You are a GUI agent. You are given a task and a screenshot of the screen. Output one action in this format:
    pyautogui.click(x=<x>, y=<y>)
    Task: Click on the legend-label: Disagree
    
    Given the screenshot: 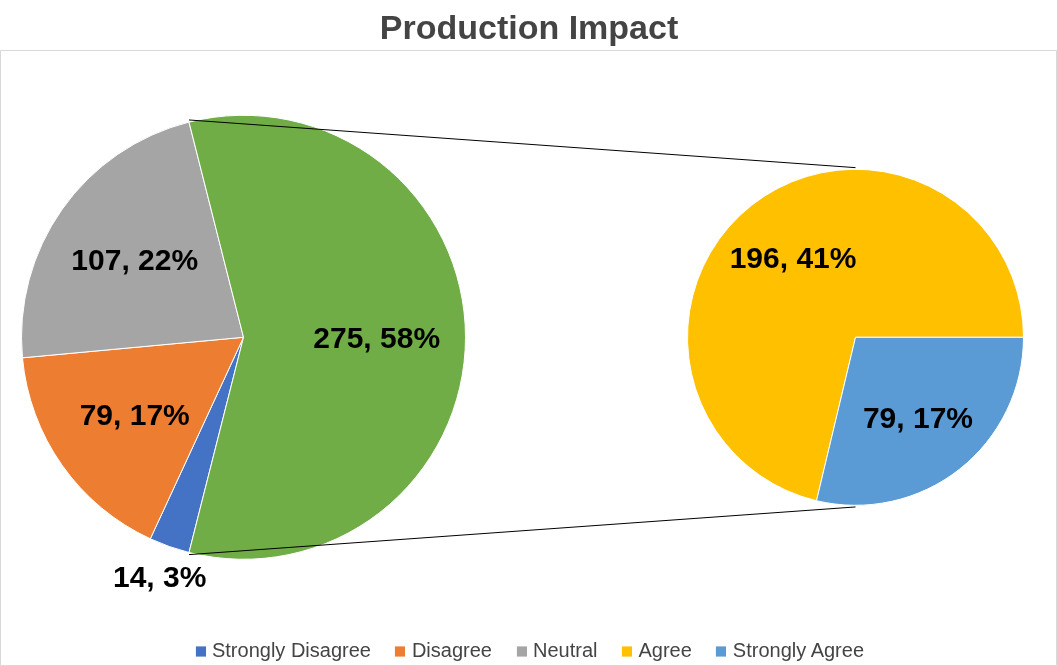 What is the action you would take?
    pyautogui.click(x=451, y=650)
    